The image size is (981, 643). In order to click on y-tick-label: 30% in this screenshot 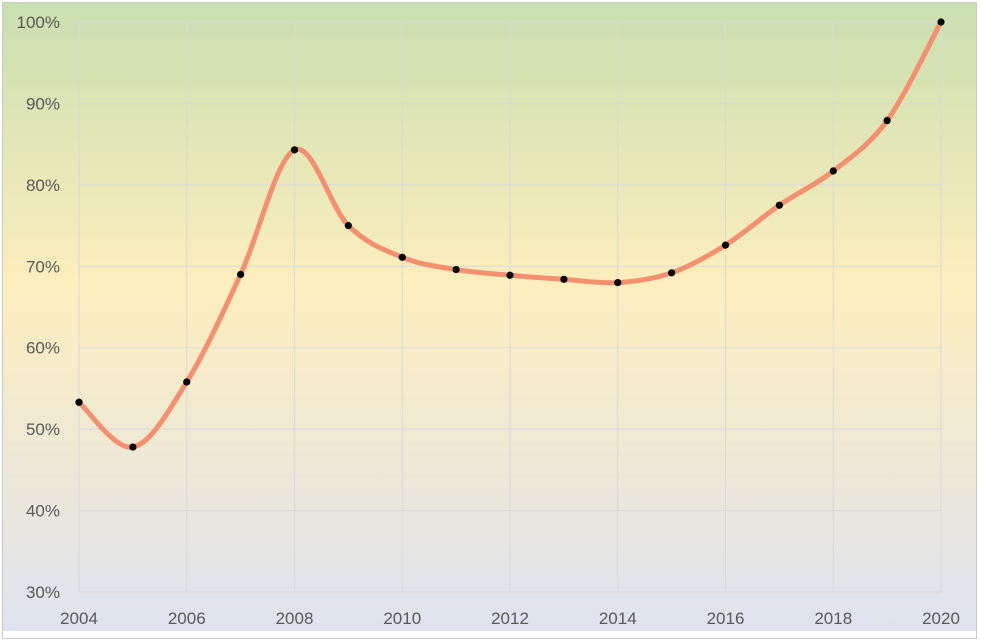, I will do `click(43, 592)`.